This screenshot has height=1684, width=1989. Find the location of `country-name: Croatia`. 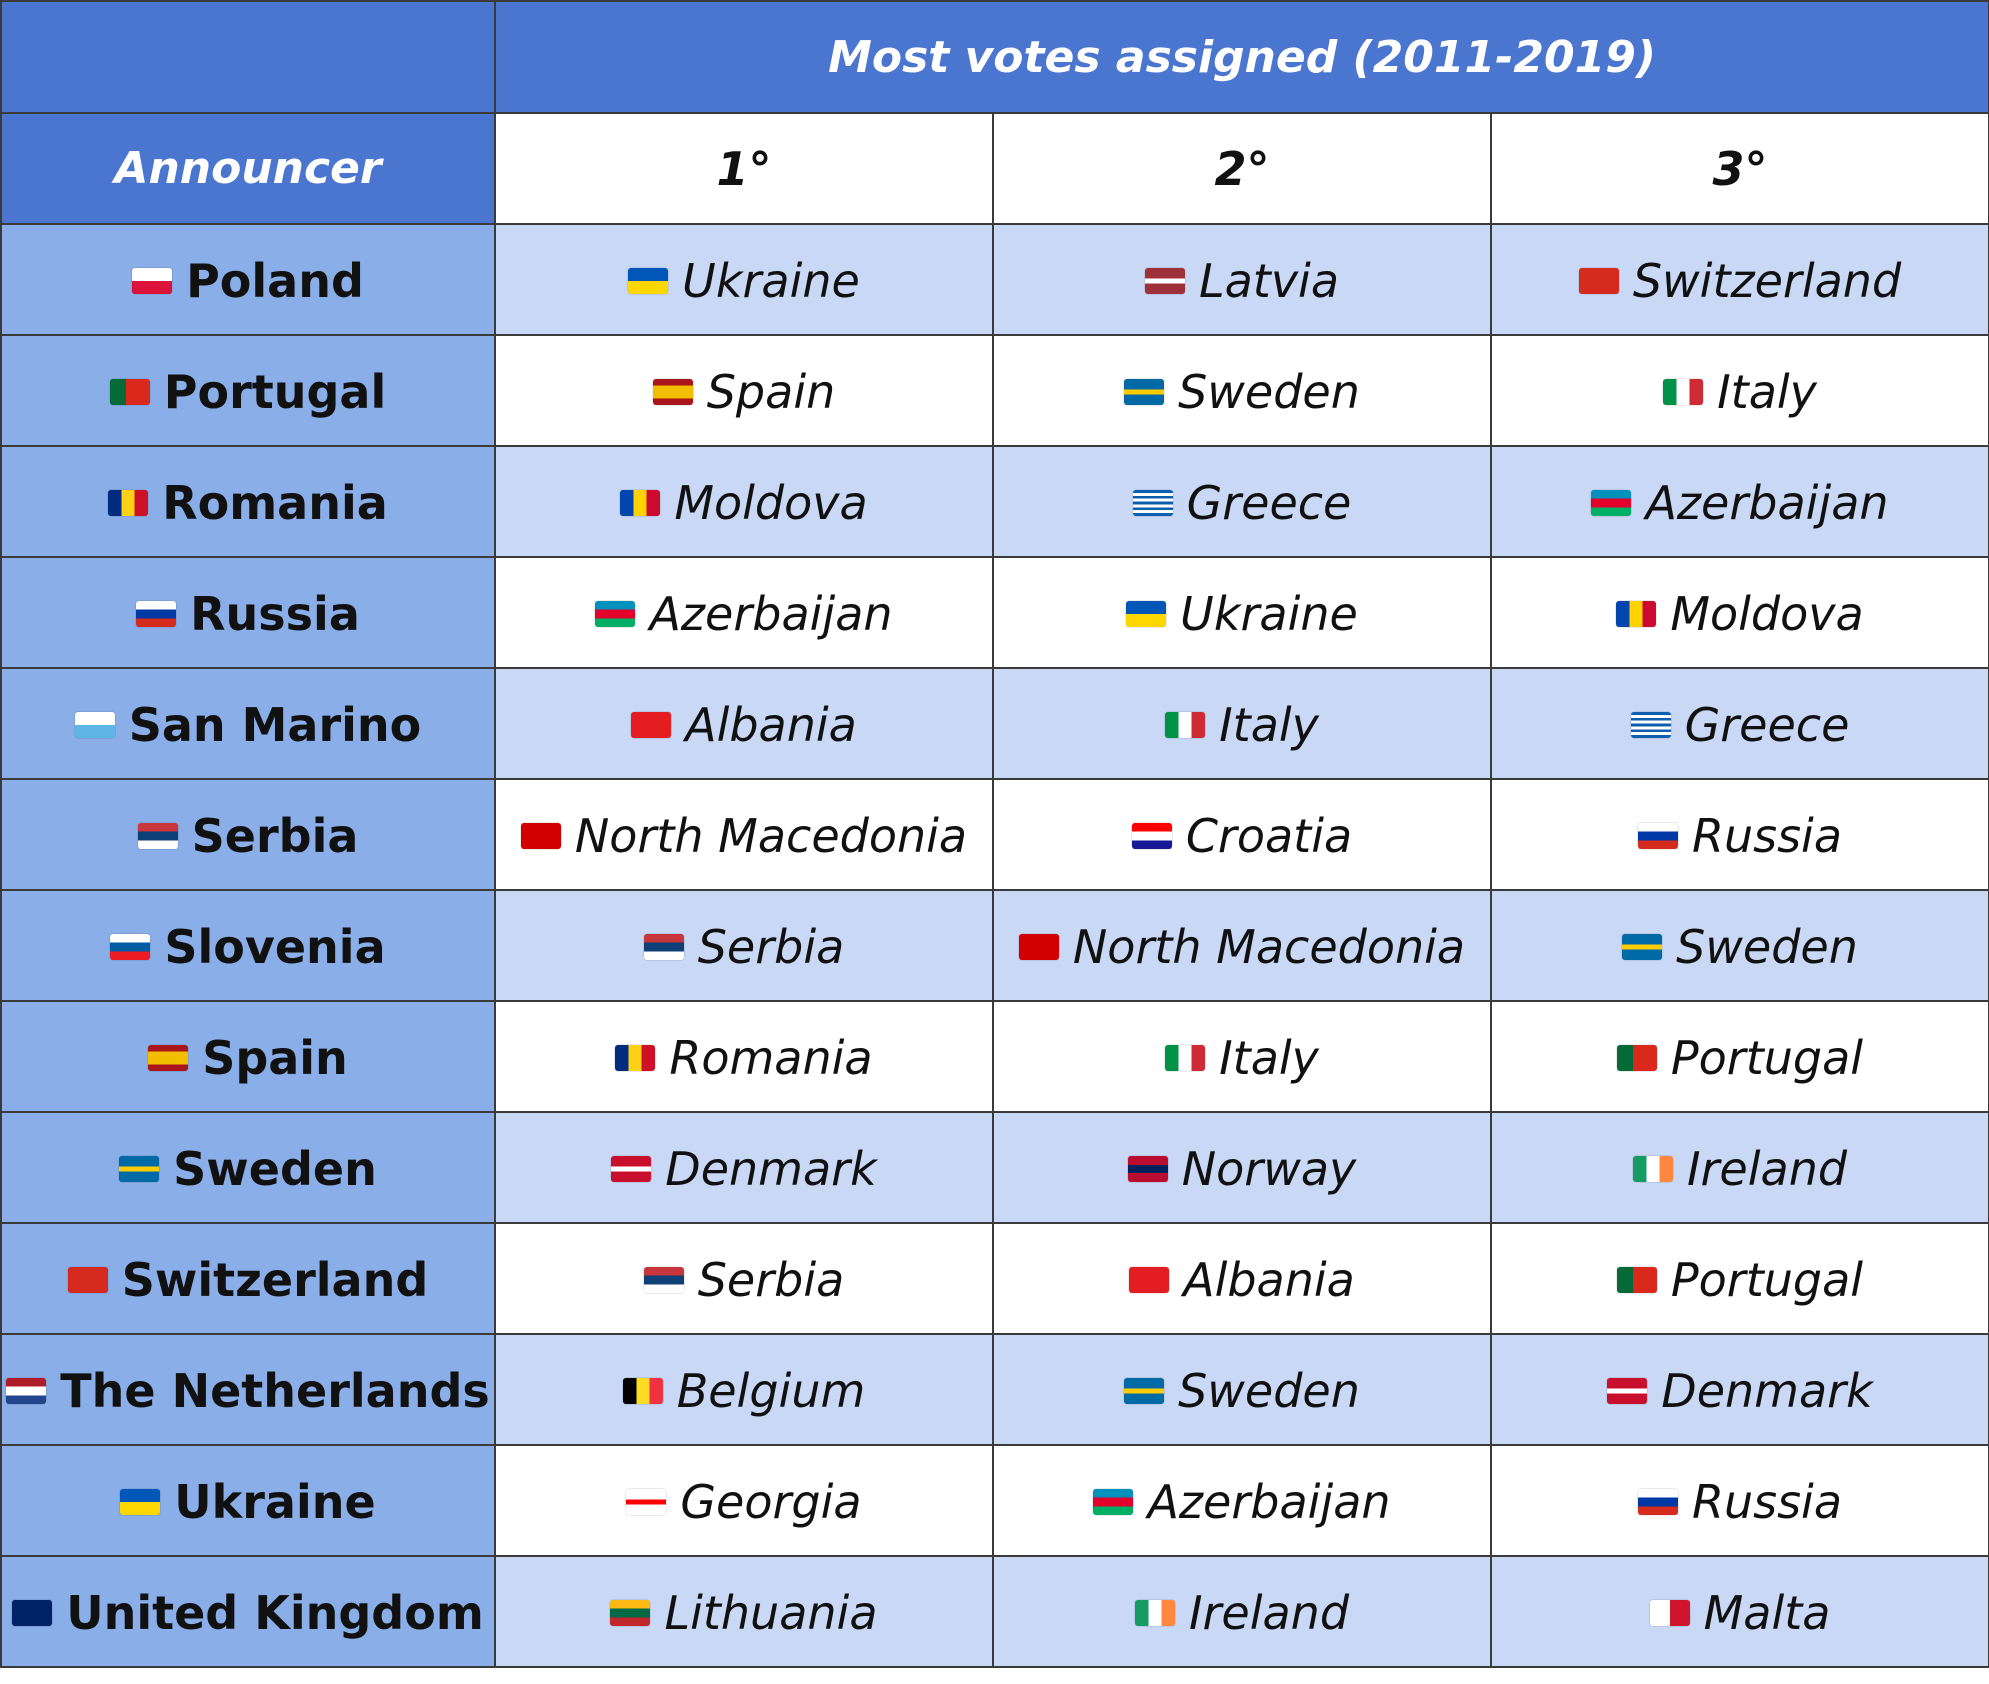

country-name: Croatia is located at coordinates (1269, 836).